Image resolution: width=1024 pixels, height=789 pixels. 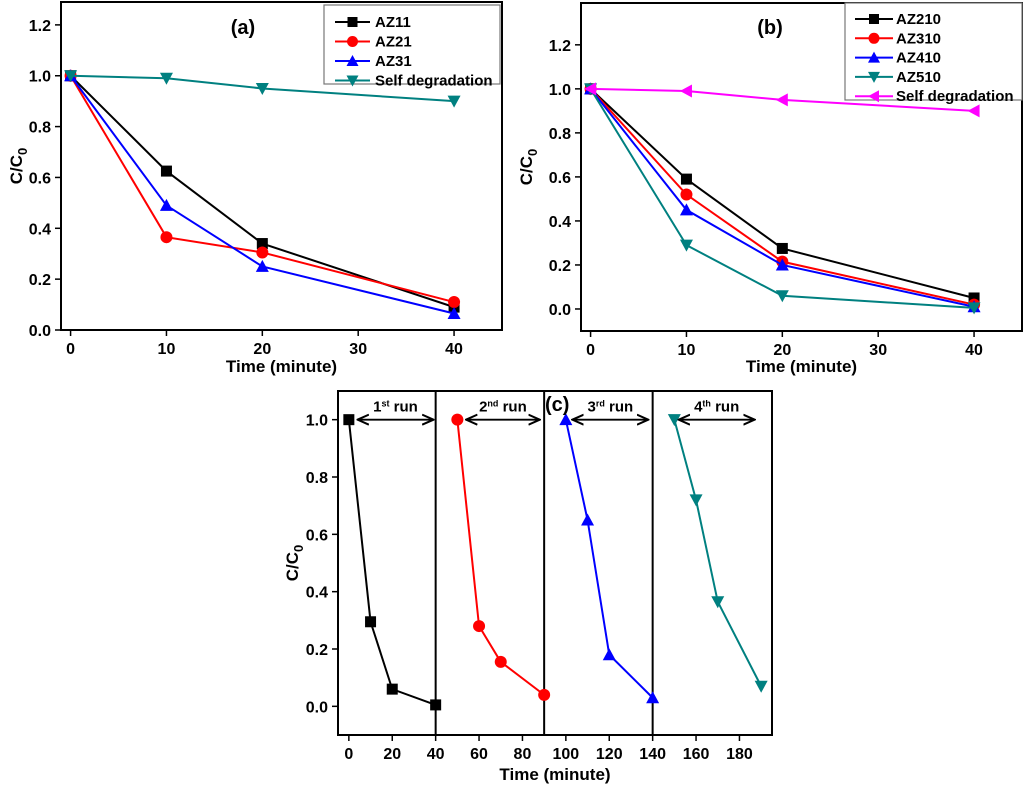 What do you see at coordinates (609, 754) in the screenshot?
I see `x-tick-label: 120` at bounding box center [609, 754].